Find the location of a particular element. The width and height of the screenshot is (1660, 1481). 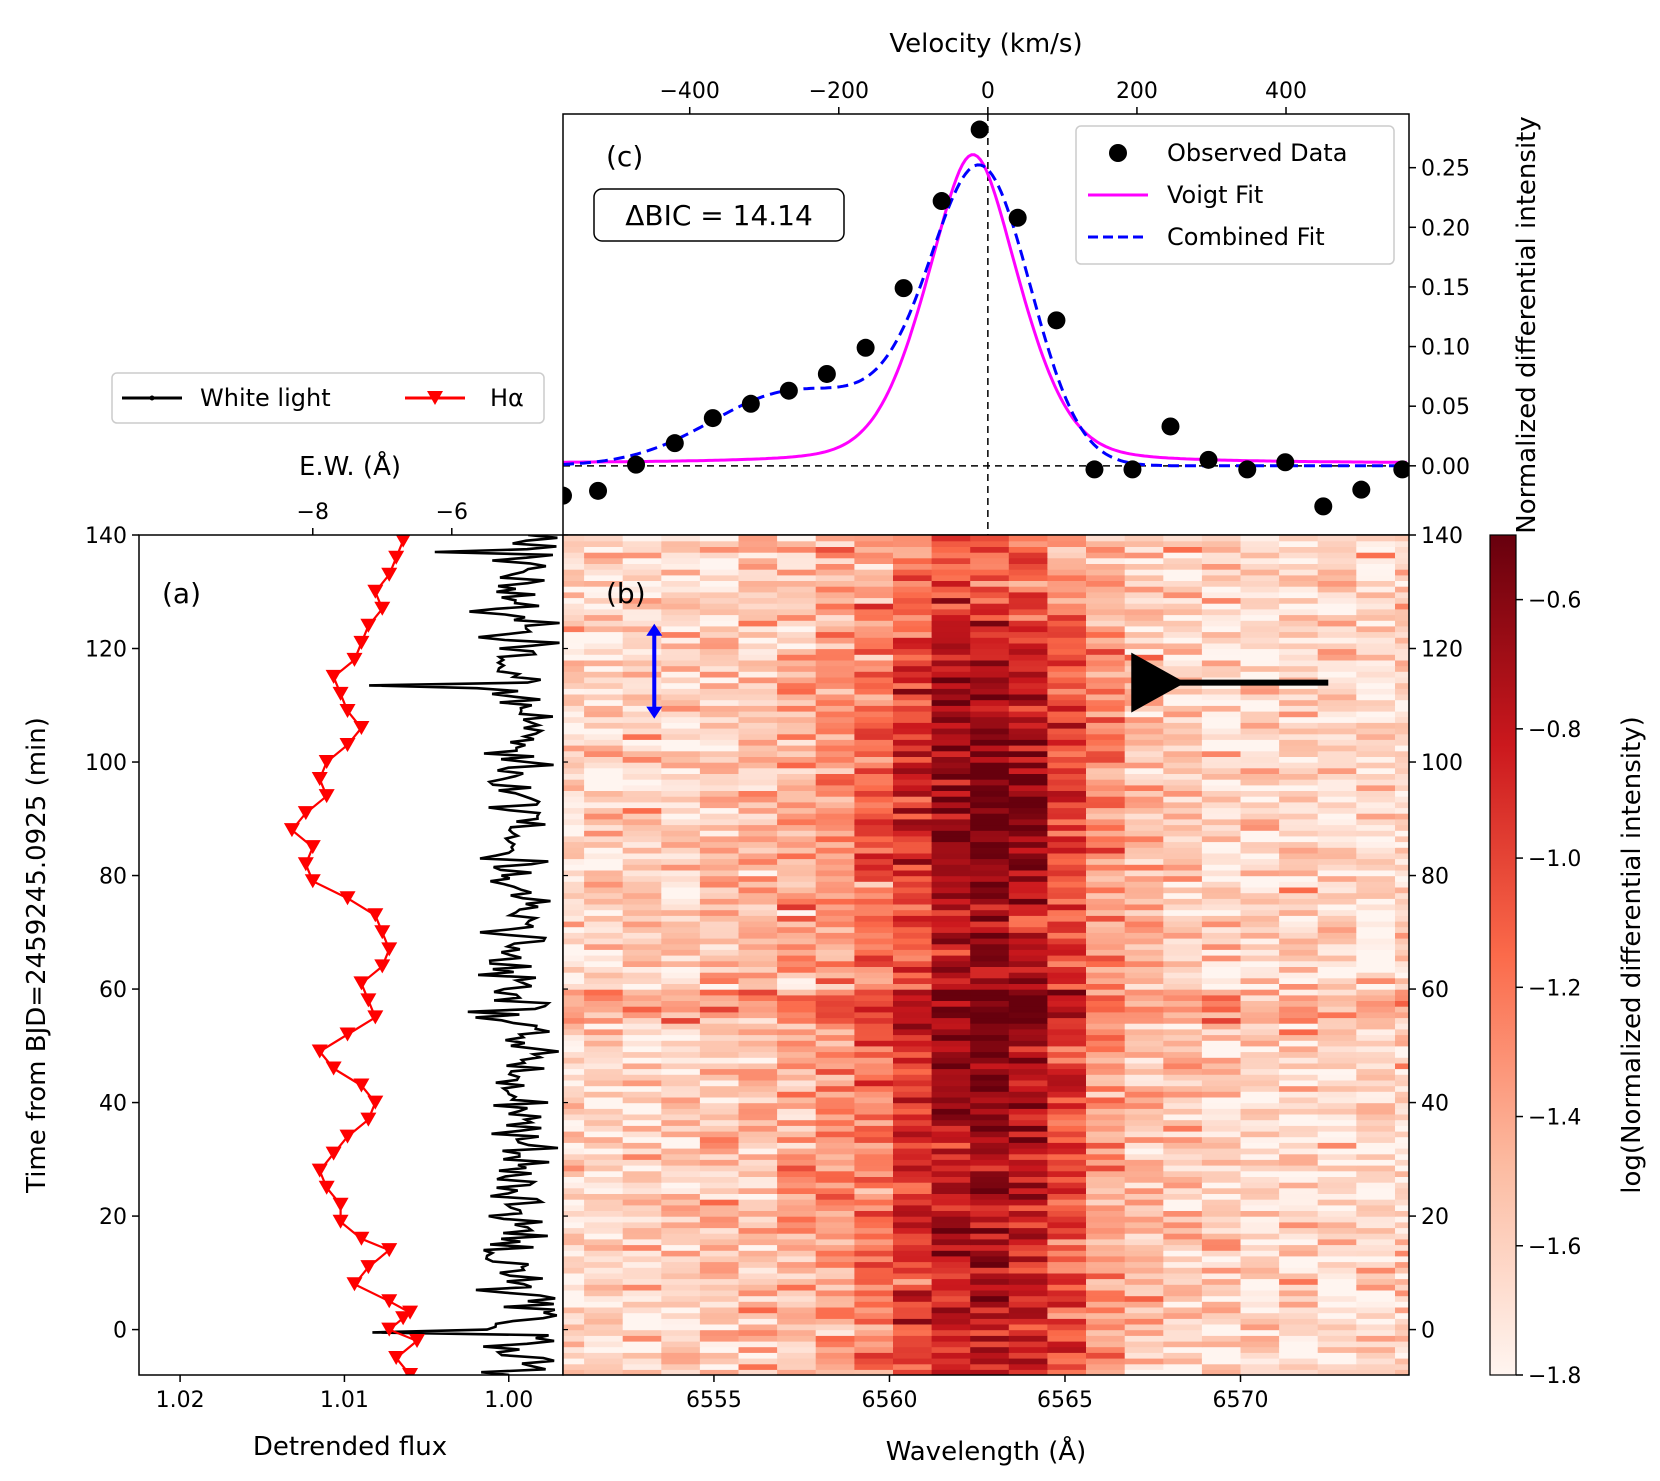

halpha-marker is located at coordinates (354, 659).